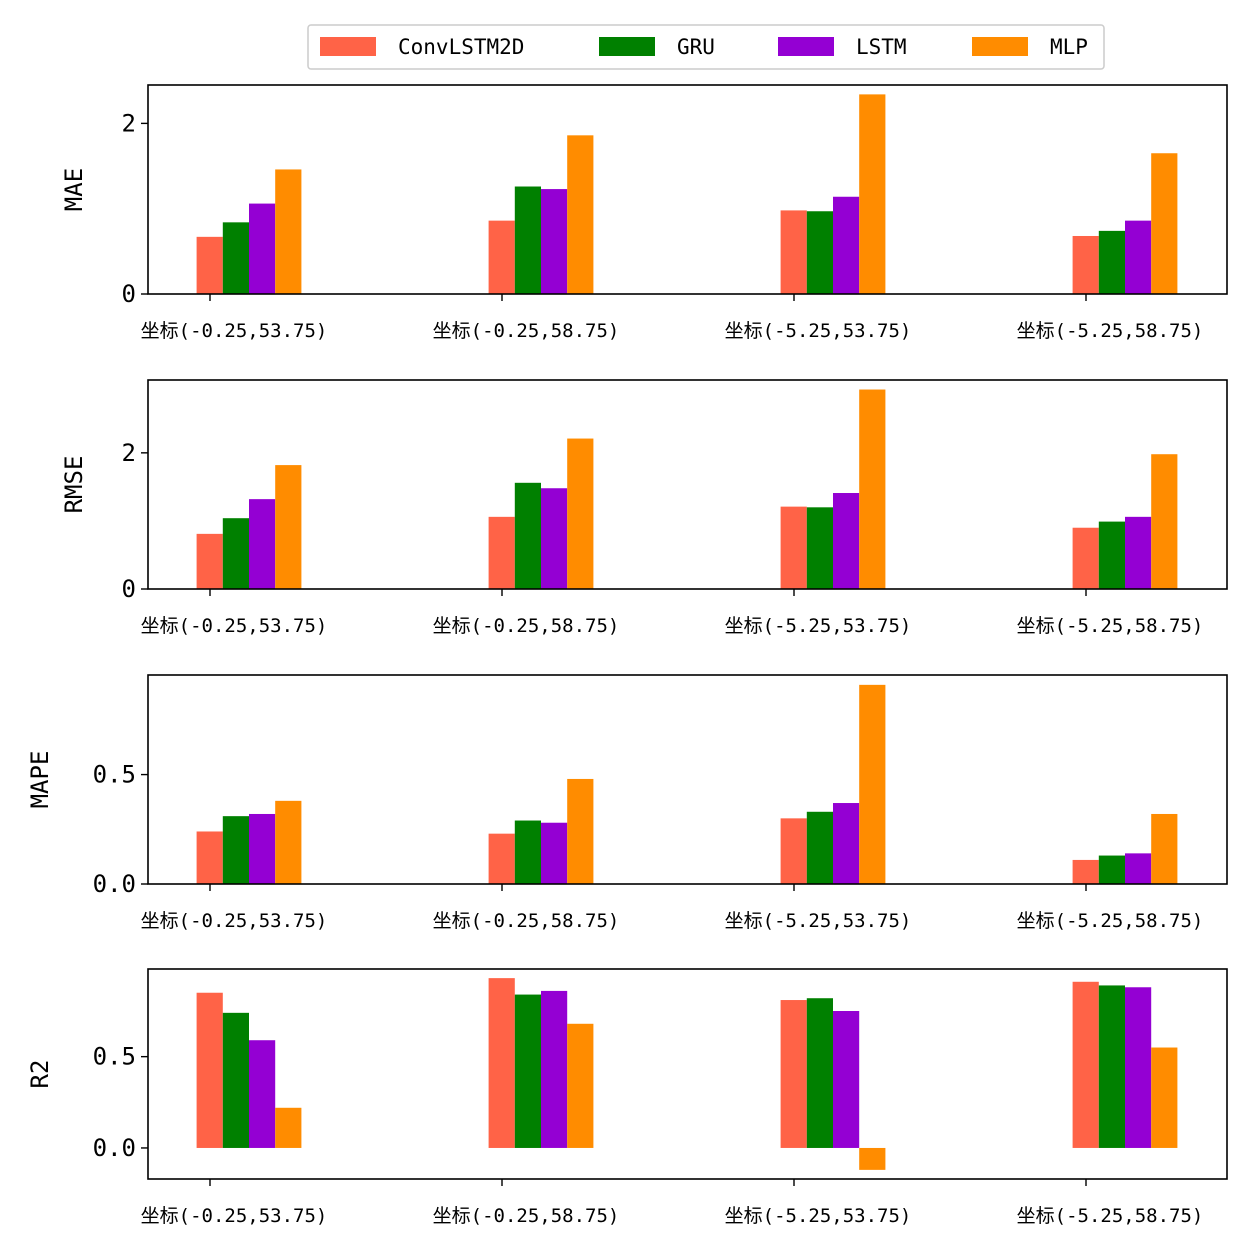  What do you see at coordinates (74, 485) in the screenshot?
I see `ylabel-rmse: RMSE` at bounding box center [74, 485].